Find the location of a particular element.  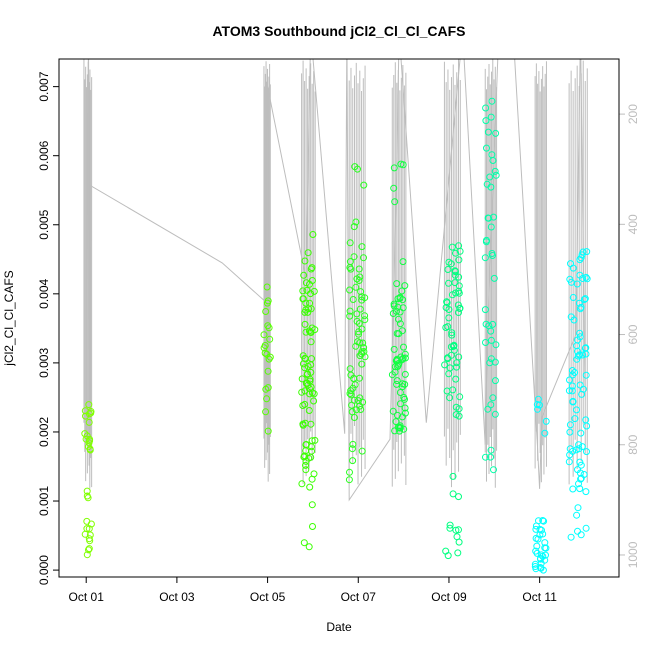

right-tick-label: 600 is located at coordinates (633, 334).